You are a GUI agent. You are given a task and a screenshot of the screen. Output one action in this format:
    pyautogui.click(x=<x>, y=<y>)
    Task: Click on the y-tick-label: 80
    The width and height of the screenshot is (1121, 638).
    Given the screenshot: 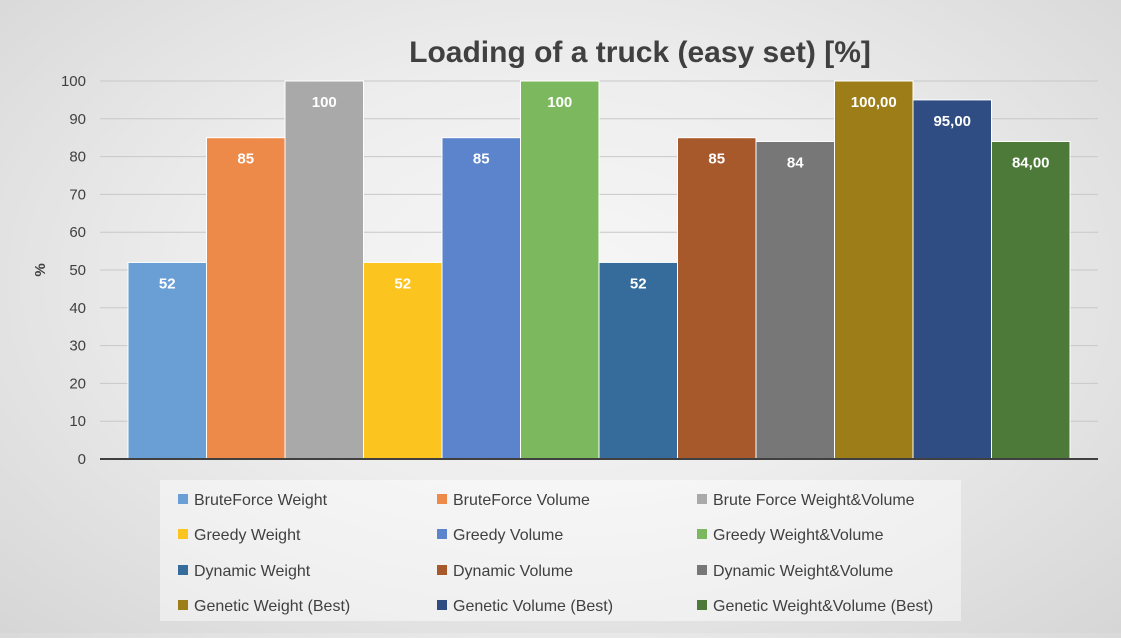 What is the action you would take?
    pyautogui.click(x=77, y=157)
    